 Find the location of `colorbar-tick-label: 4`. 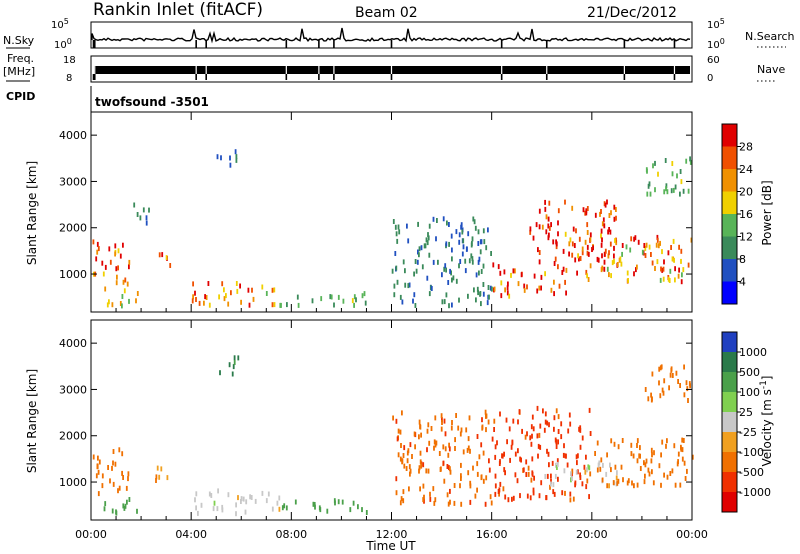

colorbar-tick-label: 4 is located at coordinates (742, 282).